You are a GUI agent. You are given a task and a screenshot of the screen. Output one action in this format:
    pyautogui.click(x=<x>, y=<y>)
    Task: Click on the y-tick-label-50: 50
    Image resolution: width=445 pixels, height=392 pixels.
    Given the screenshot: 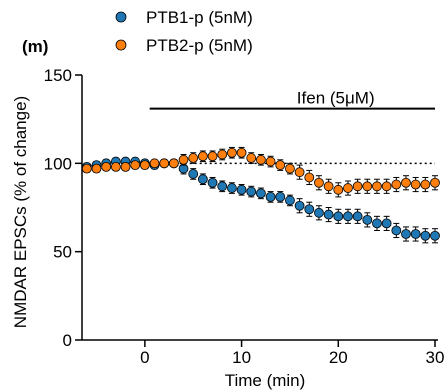 What is the action you would take?
    pyautogui.click(x=62, y=252)
    